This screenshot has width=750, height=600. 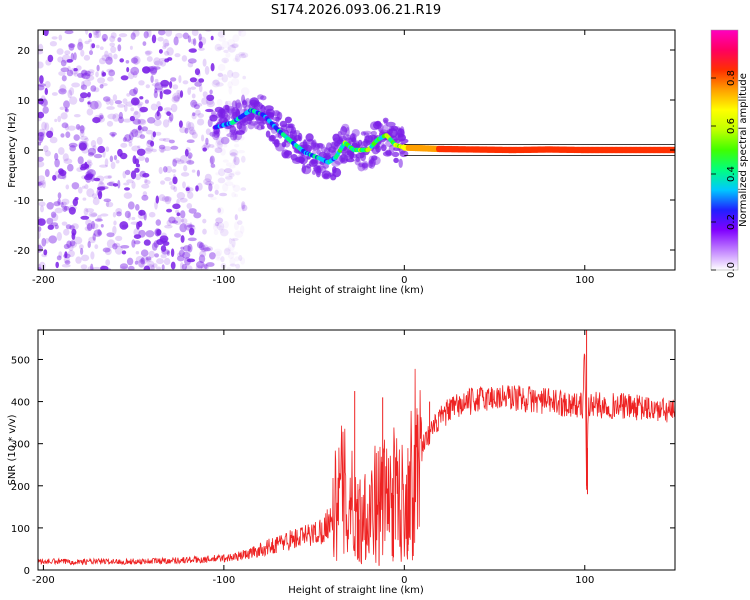 What do you see at coordinates (224, 580) in the screenshot?
I see `x-tick-label: -100` at bounding box center [224, 580].